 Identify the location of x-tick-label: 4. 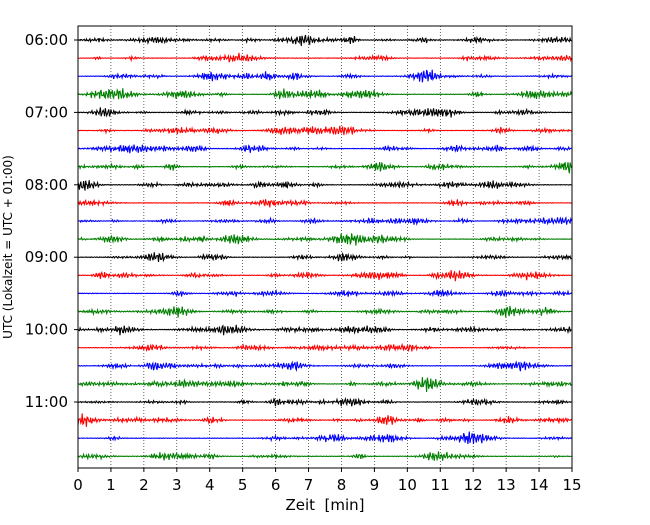
(210, 485).